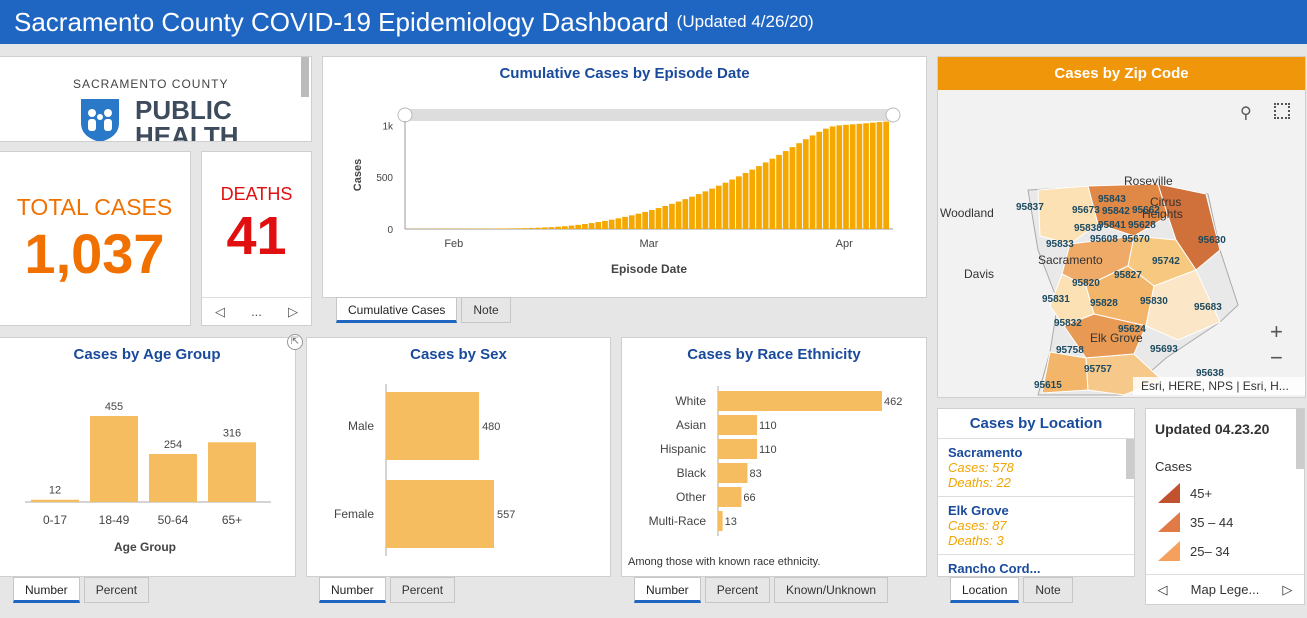 The width and height of the screenshot is (1307, 618). Describe the element at coordinates (844, 244) in the screenshot. I see `x-tick-label: Apr` at that location.